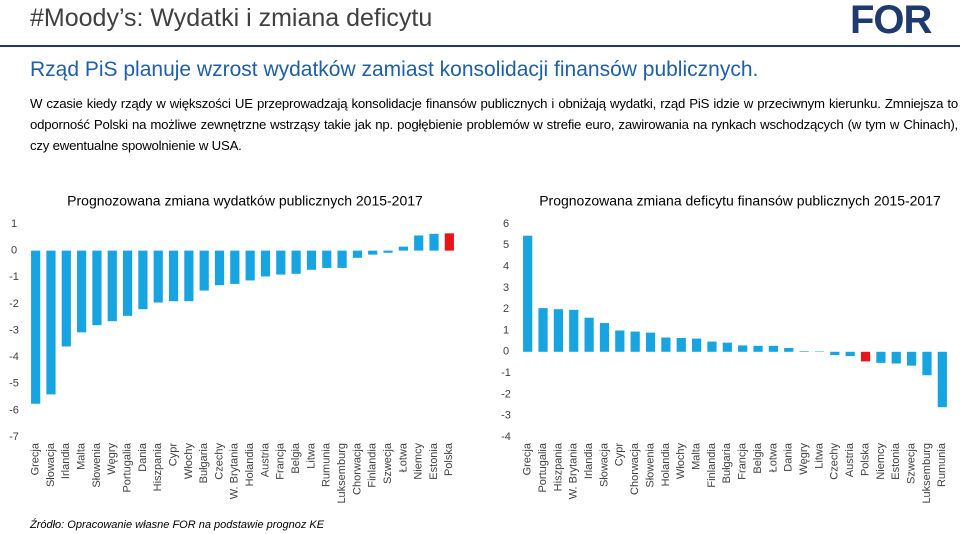 Image resolution: width=960 pixels, height=534 pixels. I want to click on x-tick-label: Czechy, so click(219, 461).